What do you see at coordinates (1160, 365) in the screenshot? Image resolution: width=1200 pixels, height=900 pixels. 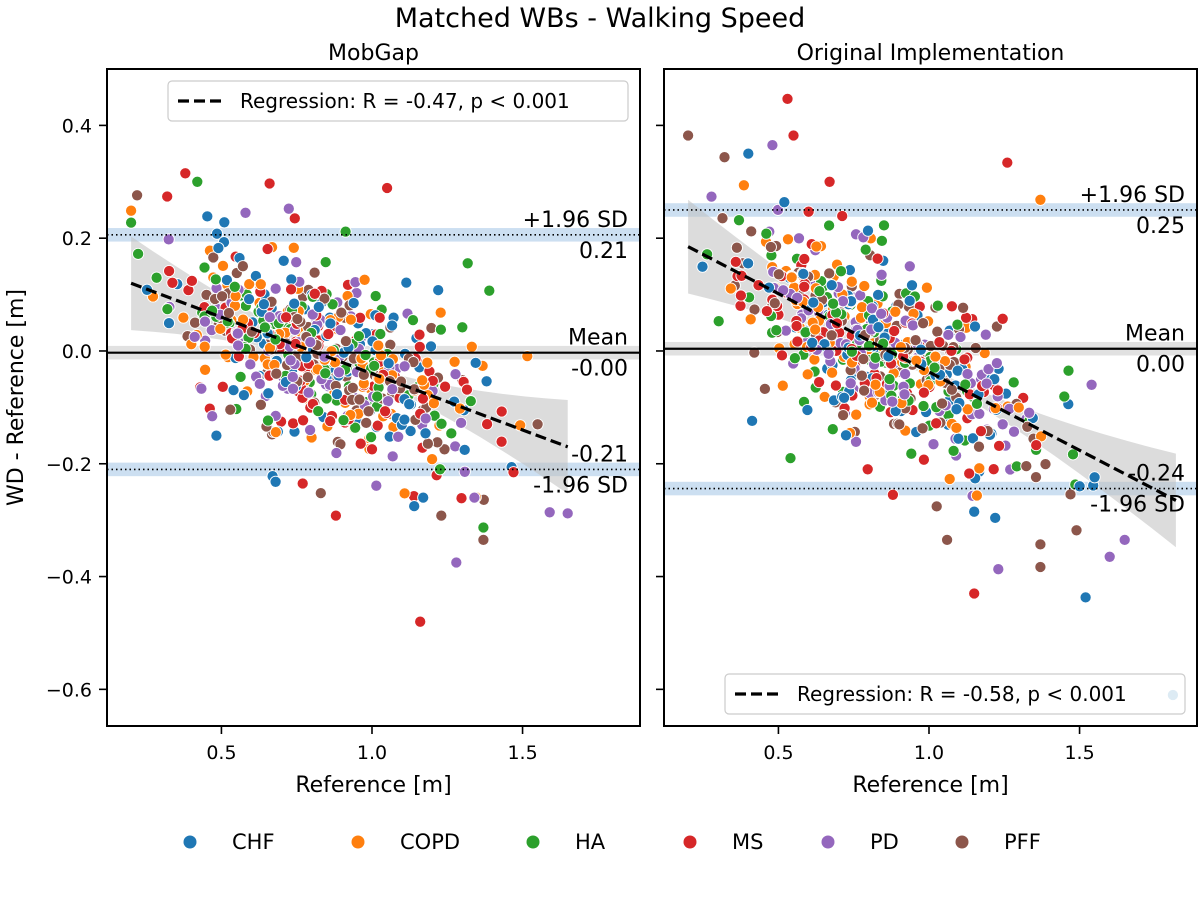 I see `mean-value: 0.00` at bounding box center [1160, 365].